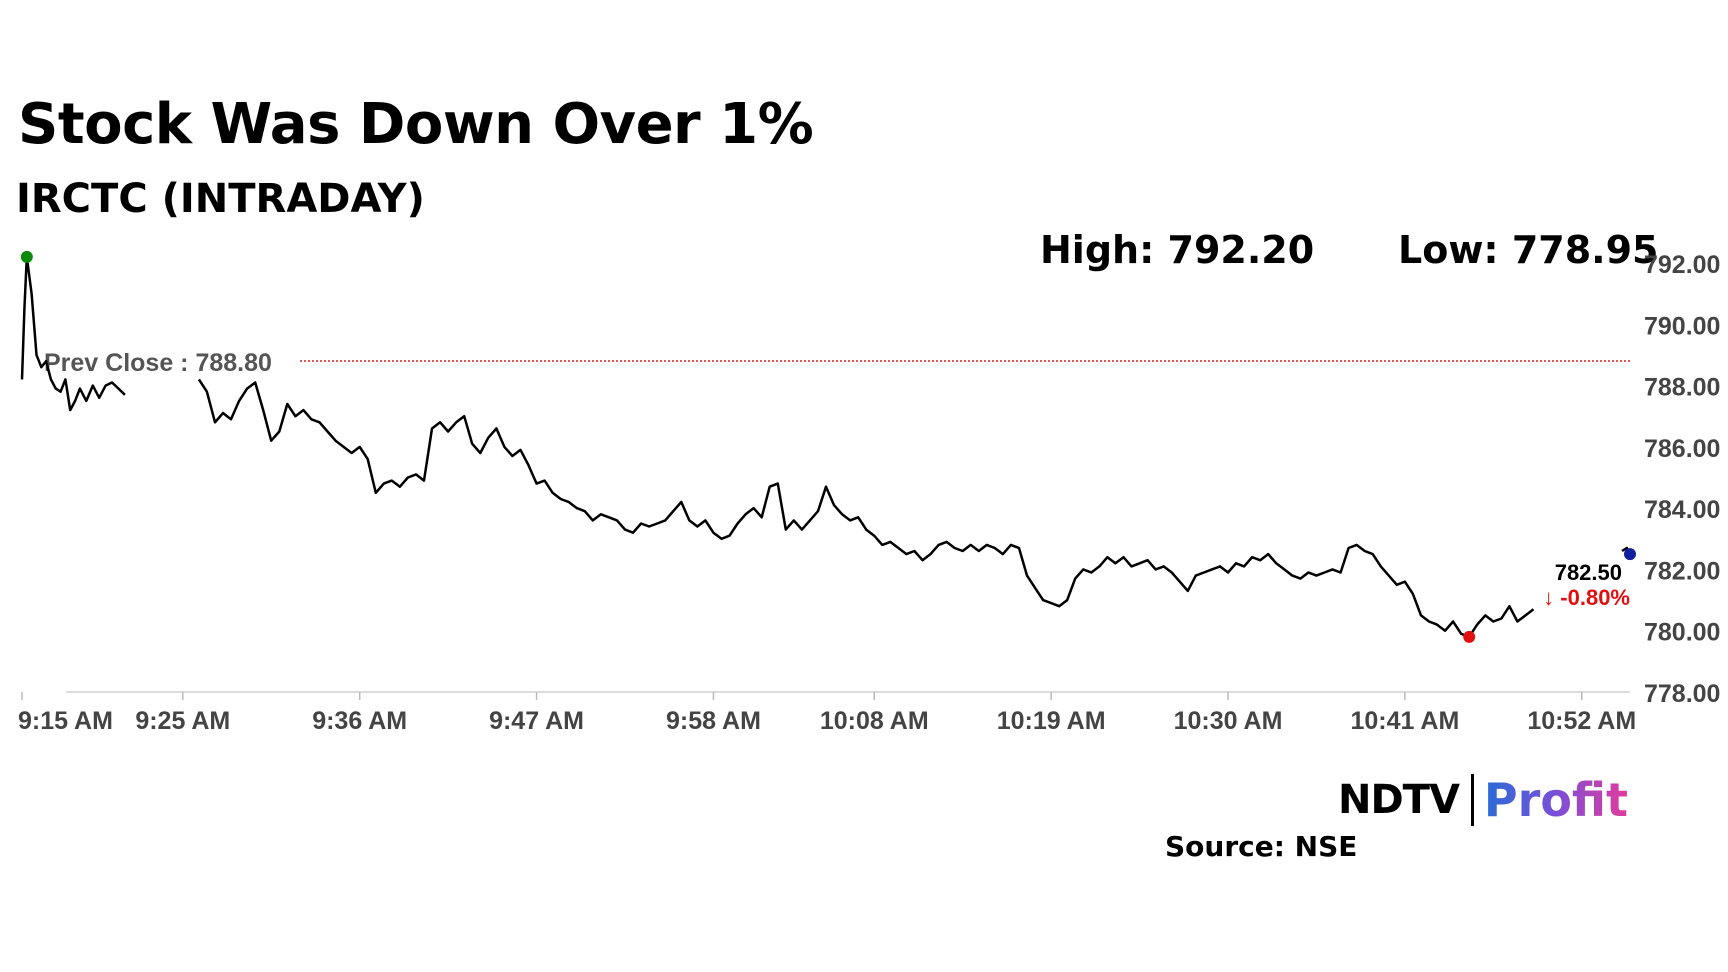  I want to click on x-tick-label: 10:19 AM, so click(1051, 721).